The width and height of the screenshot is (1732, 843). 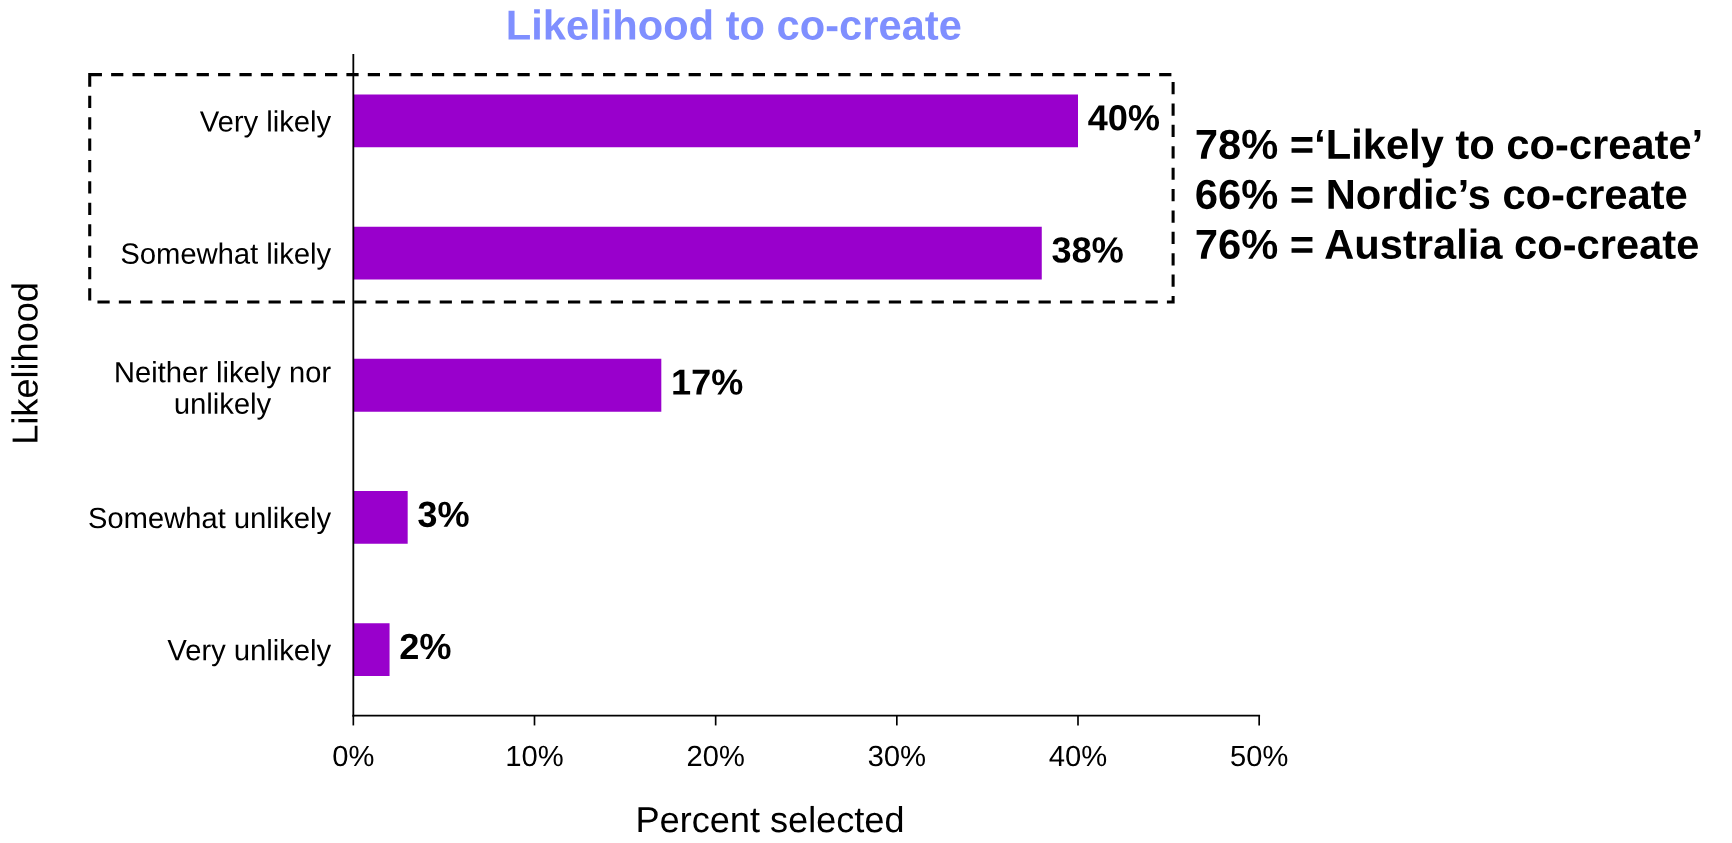 What do you see at coordinates (770, 819) in the screenshot?
I see `x-axis-title: Percent selected` at bounding box center [770, 819].